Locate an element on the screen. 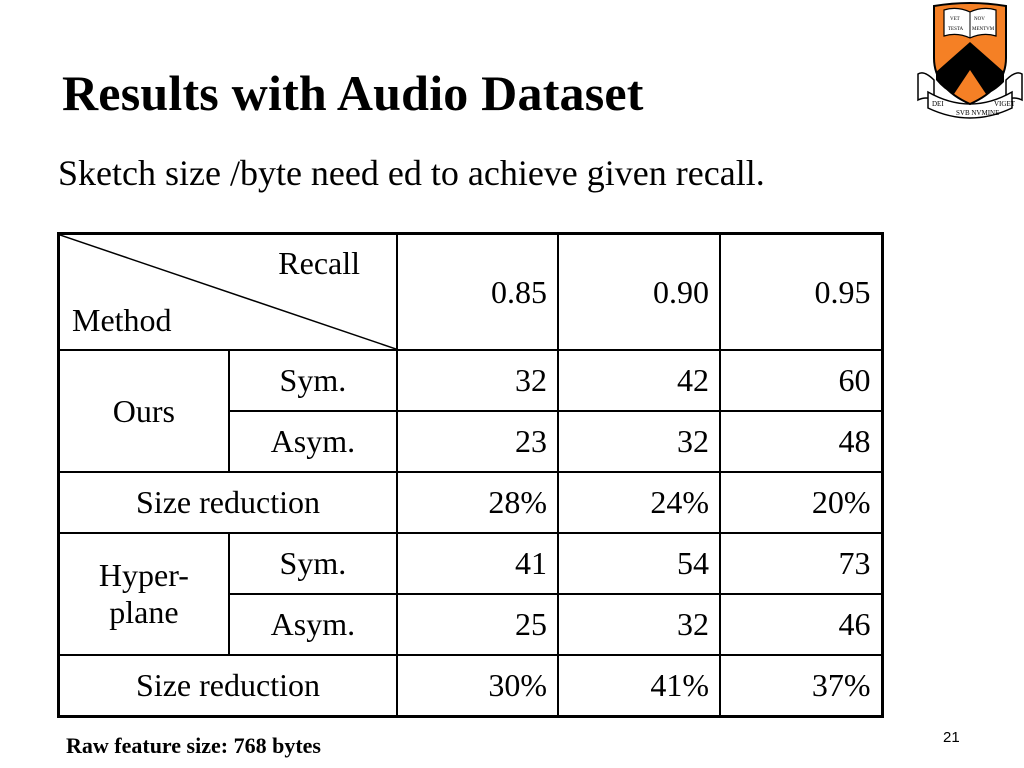 The width and height of the screenshot is (1024, 768). reduction-cell: 24% is located at coordinates (639, 502).